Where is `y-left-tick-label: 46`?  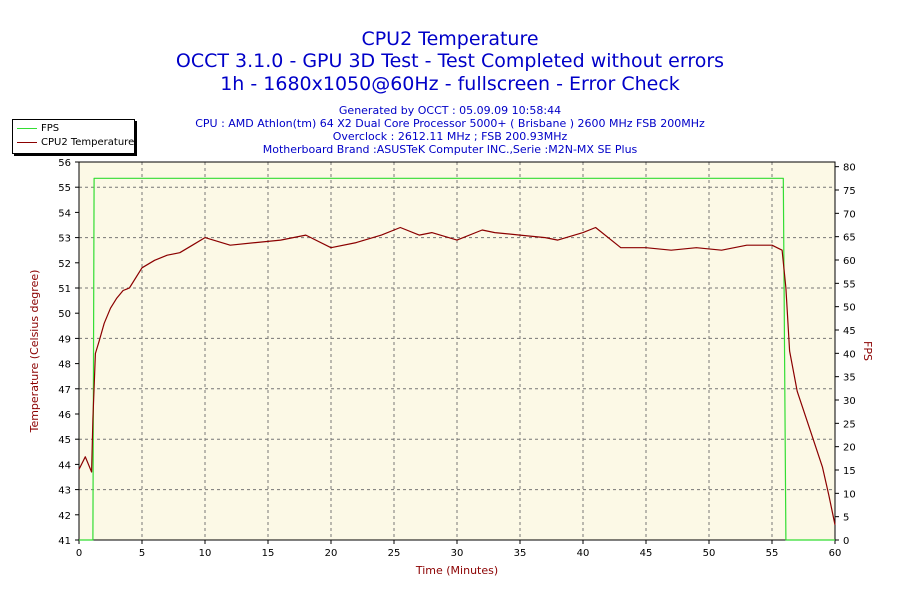
y-left-tick-label: 46 is located at coordinates (64, 415).